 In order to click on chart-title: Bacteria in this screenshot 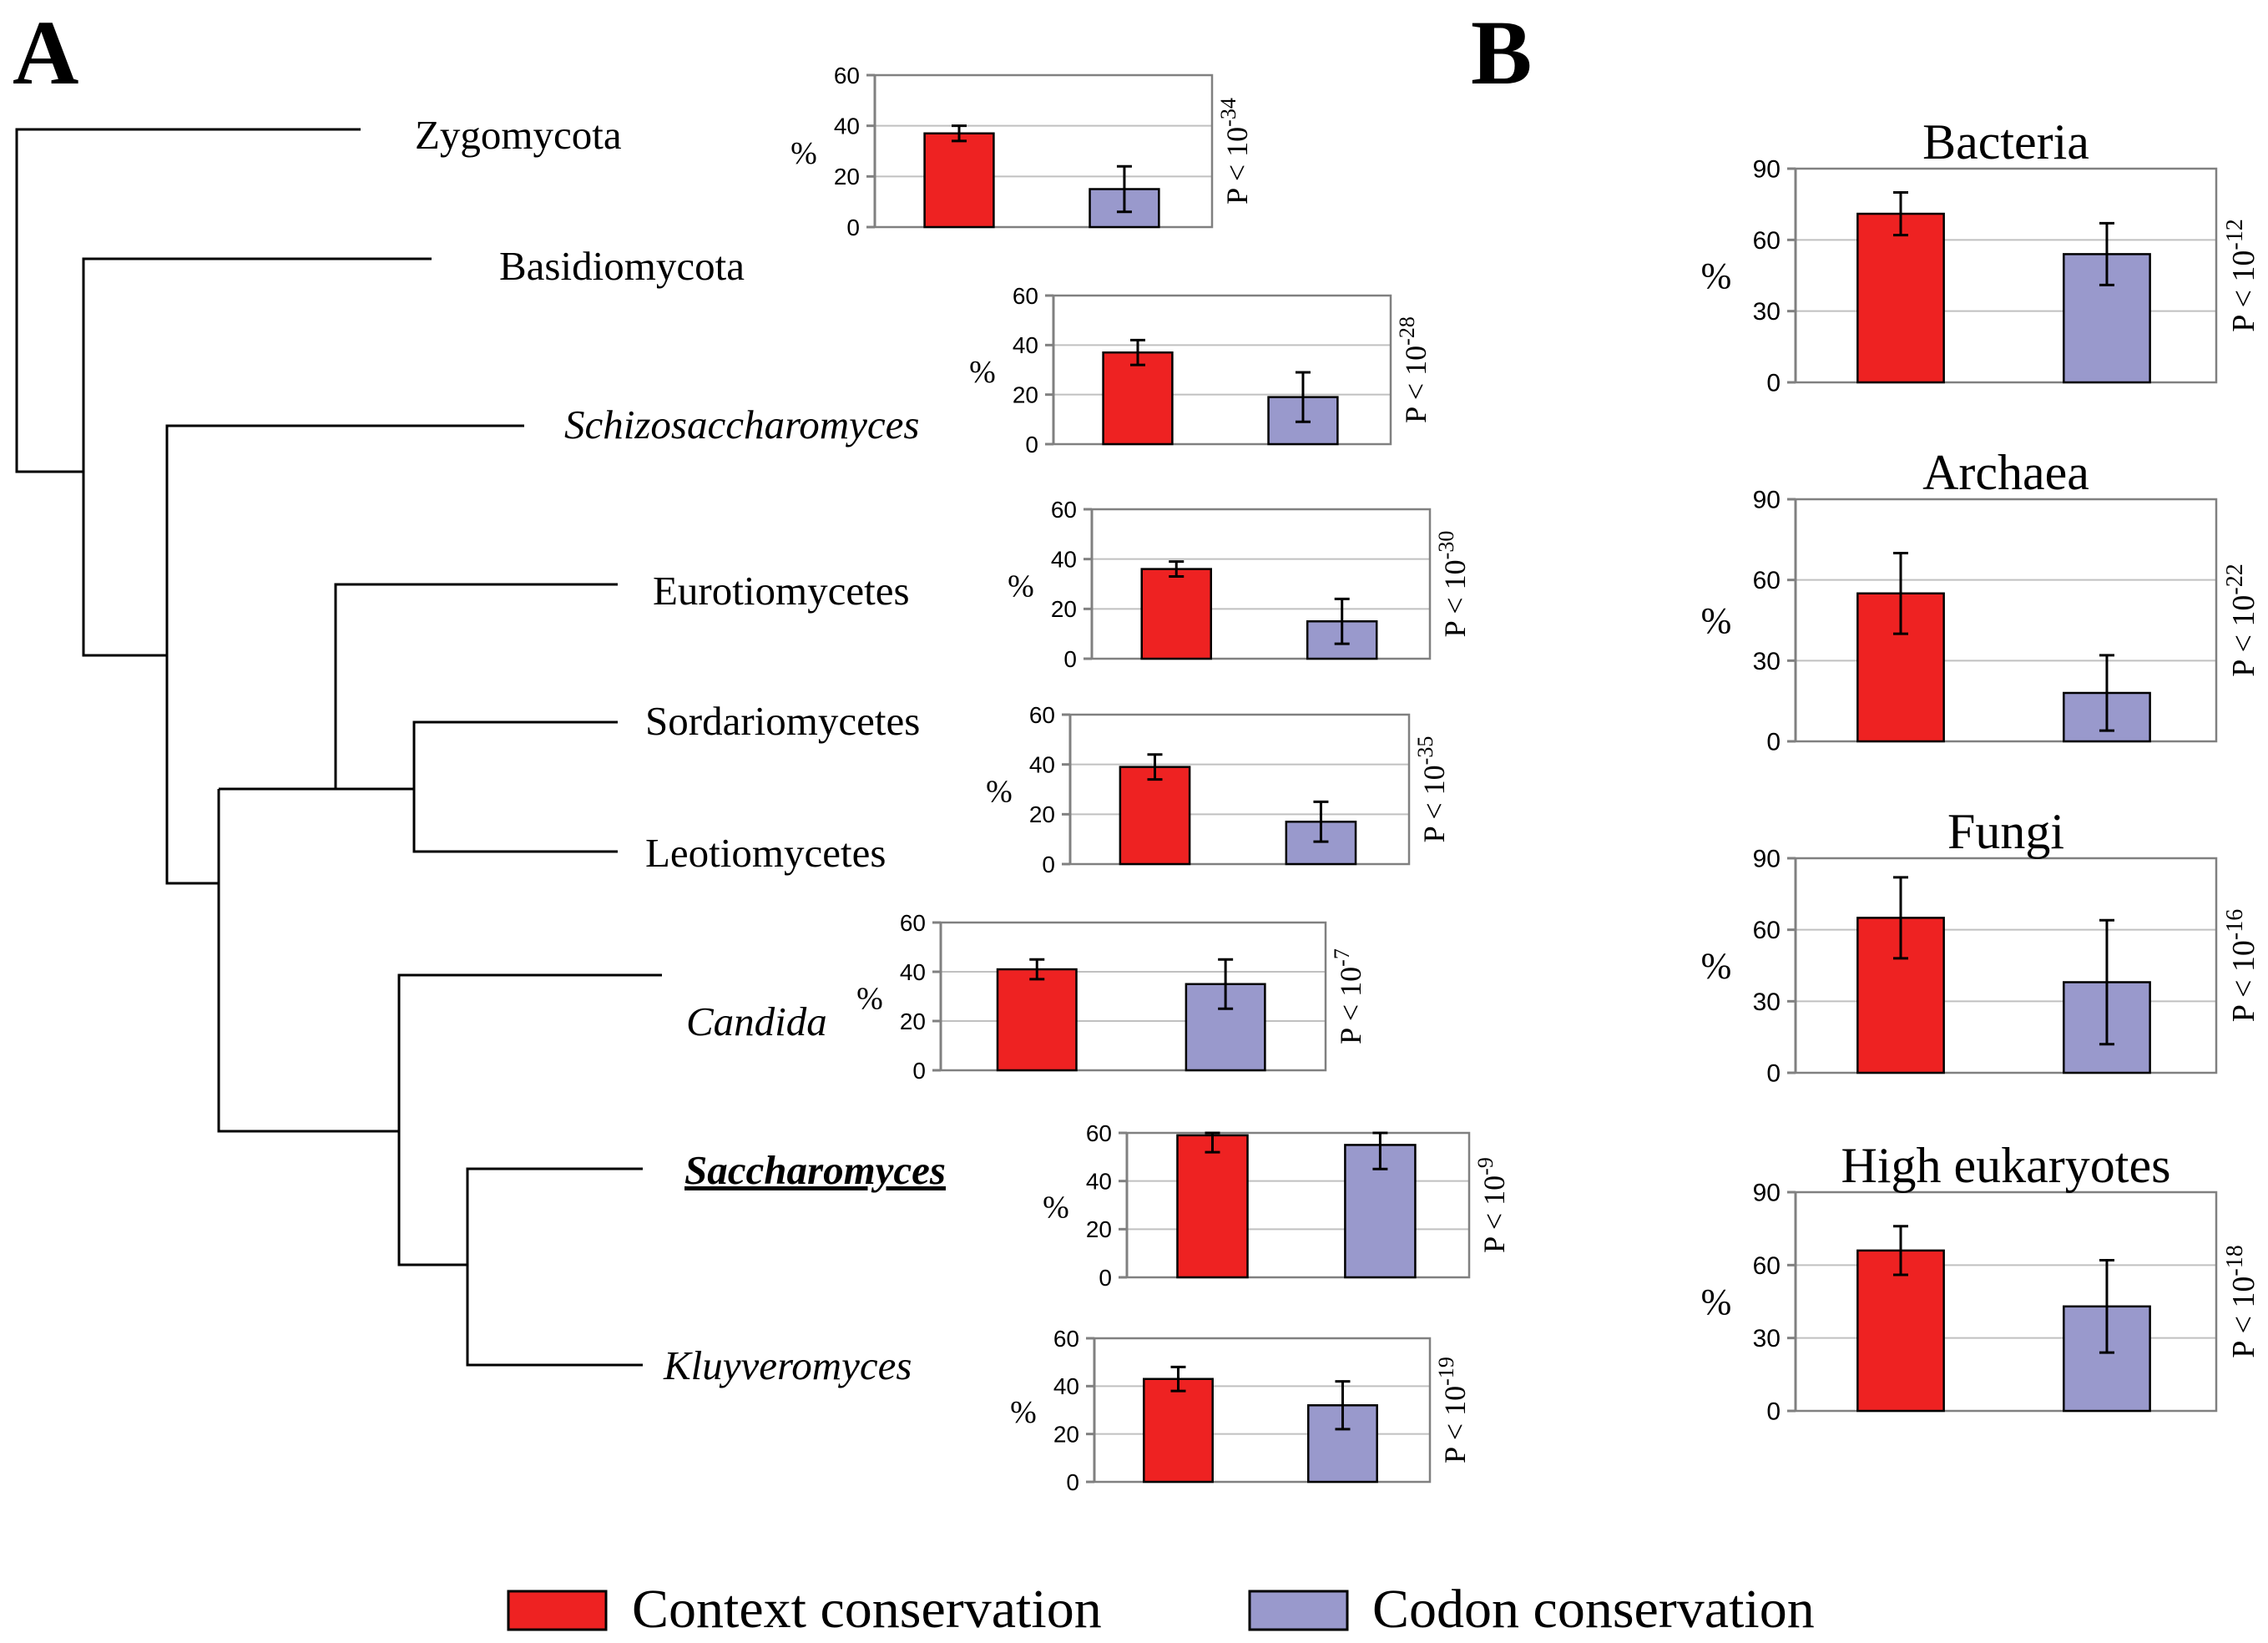, I will do `click(2005, 141)`.